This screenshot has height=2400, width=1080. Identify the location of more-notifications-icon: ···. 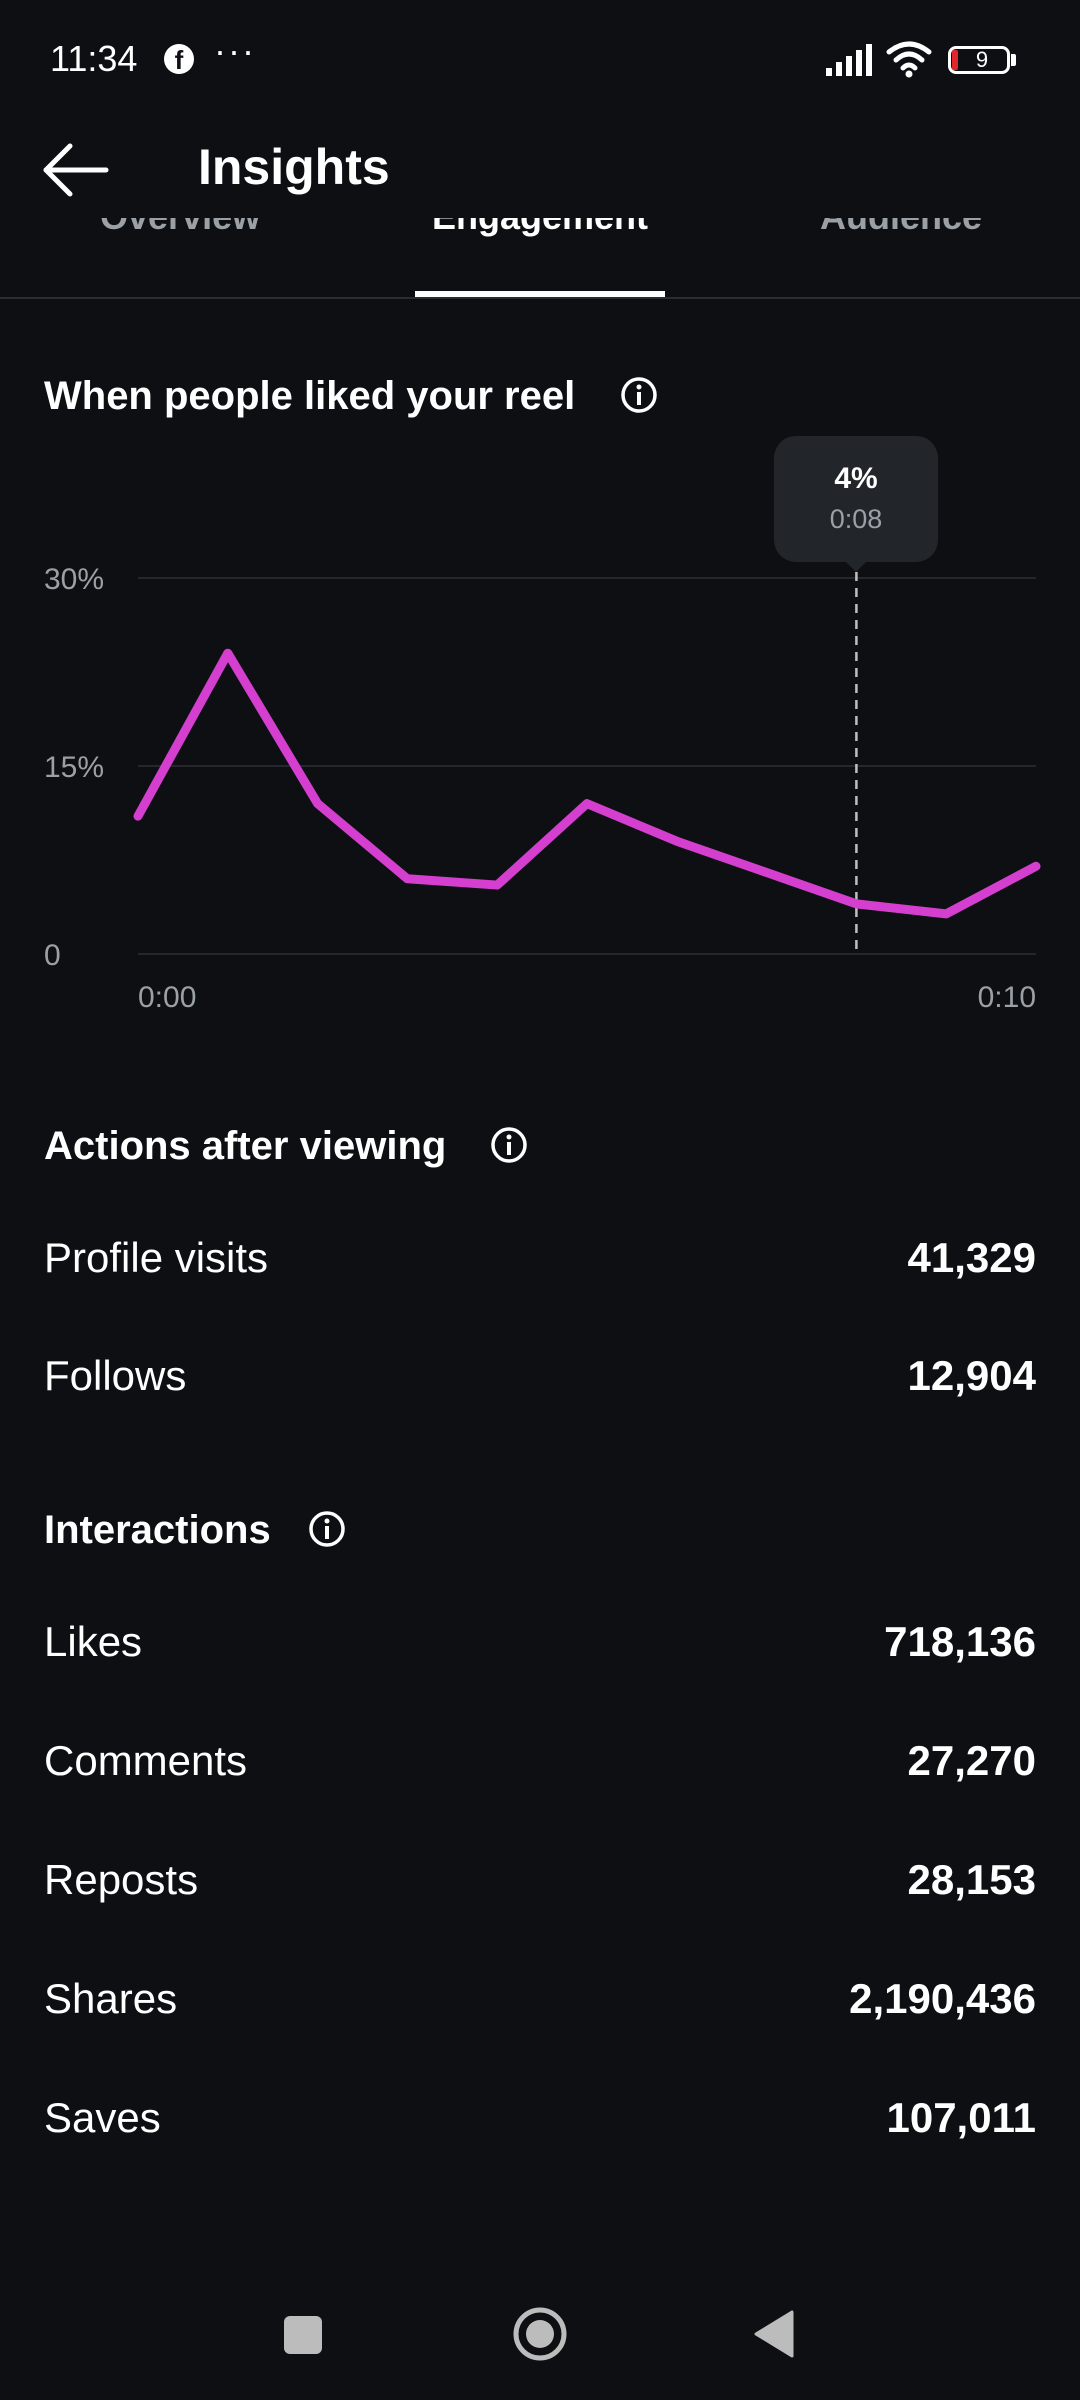
(235, 50).